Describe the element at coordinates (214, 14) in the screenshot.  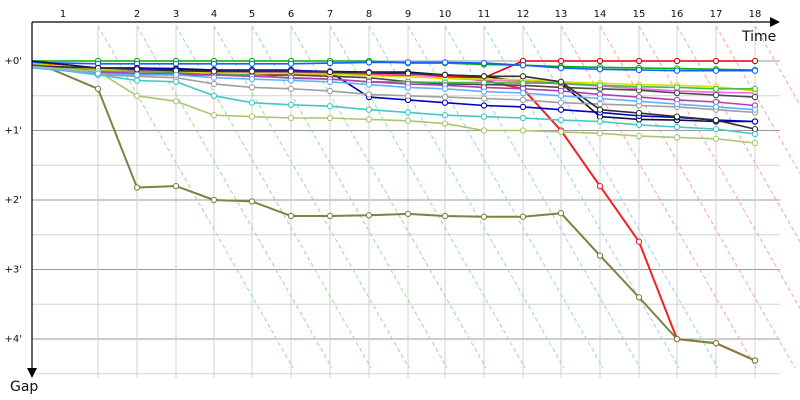
I see `x-tick-label: 4` at that location.